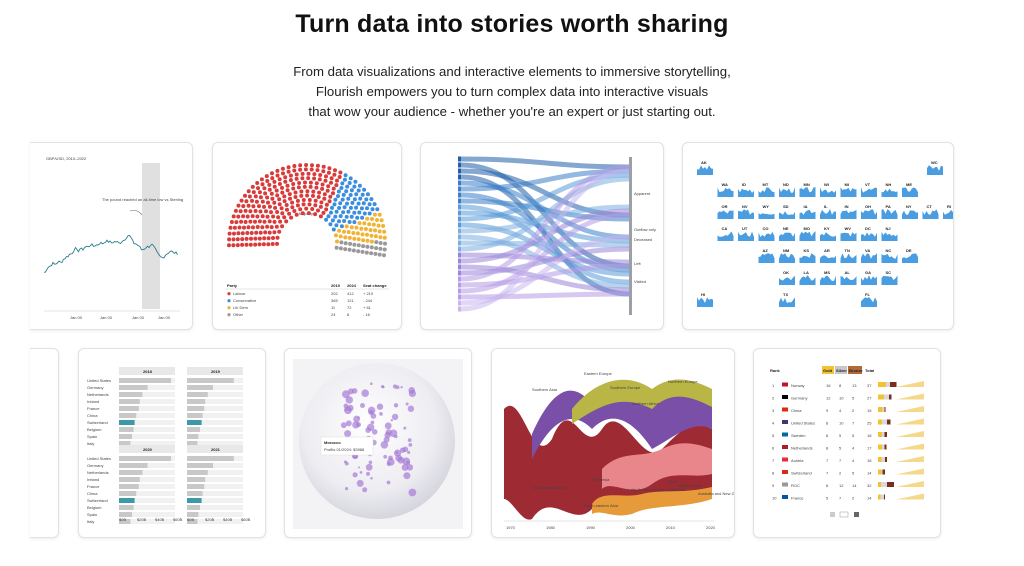 Image resolution: width=1024 pixels, height=566 pixels. I want to click on state-tile-co: CO, so click(766, 233).